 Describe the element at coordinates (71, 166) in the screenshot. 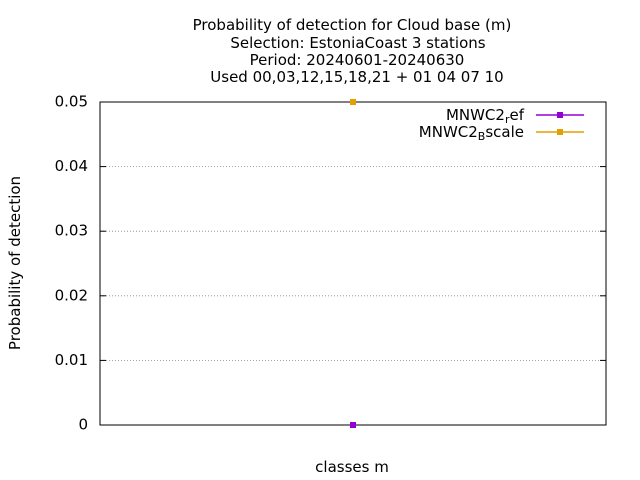

I see `y-tick-label: 0.04` at that location.